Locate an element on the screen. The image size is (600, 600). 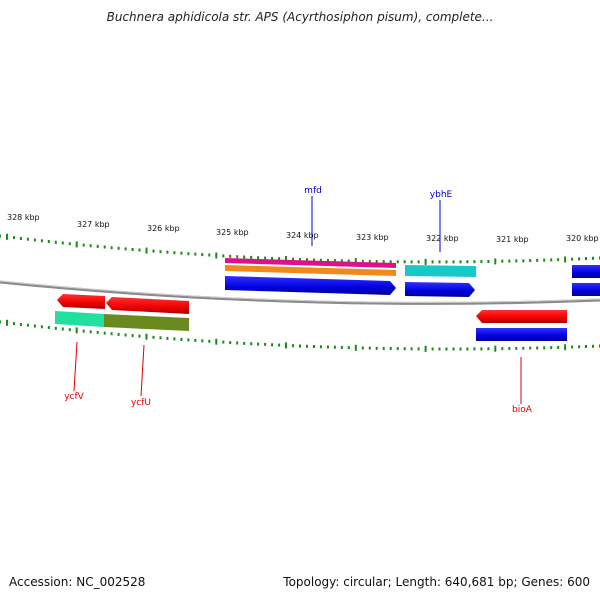
gene-label-ybhE: ybhE is located at coordinates (441, 195).